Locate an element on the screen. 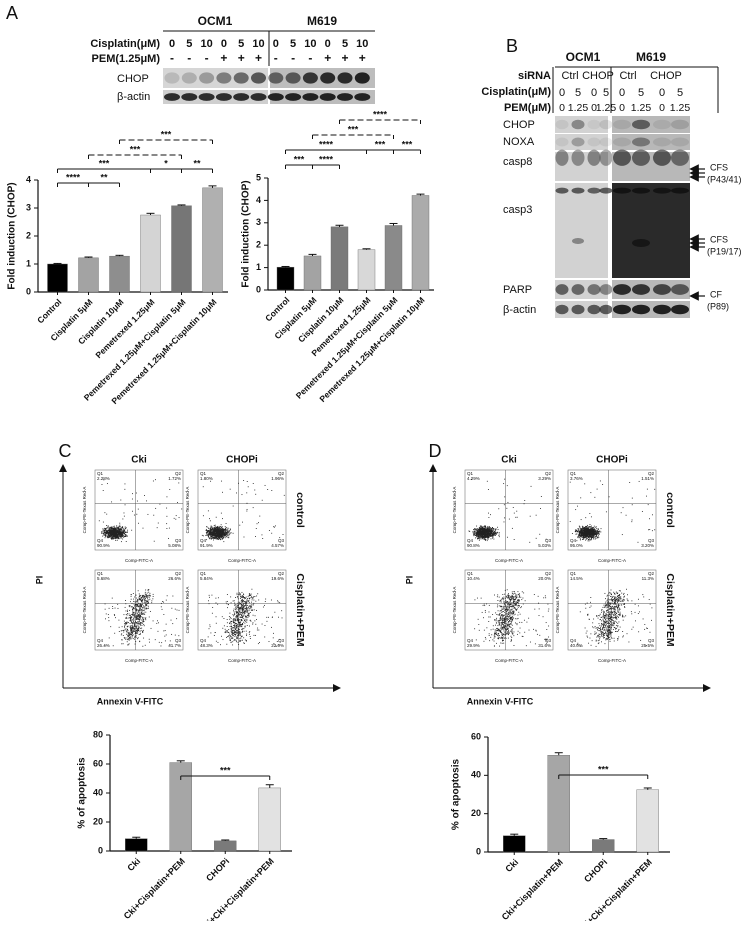  plot-axis-label: Comp-FITC-A is located at coordinates (139, 660).